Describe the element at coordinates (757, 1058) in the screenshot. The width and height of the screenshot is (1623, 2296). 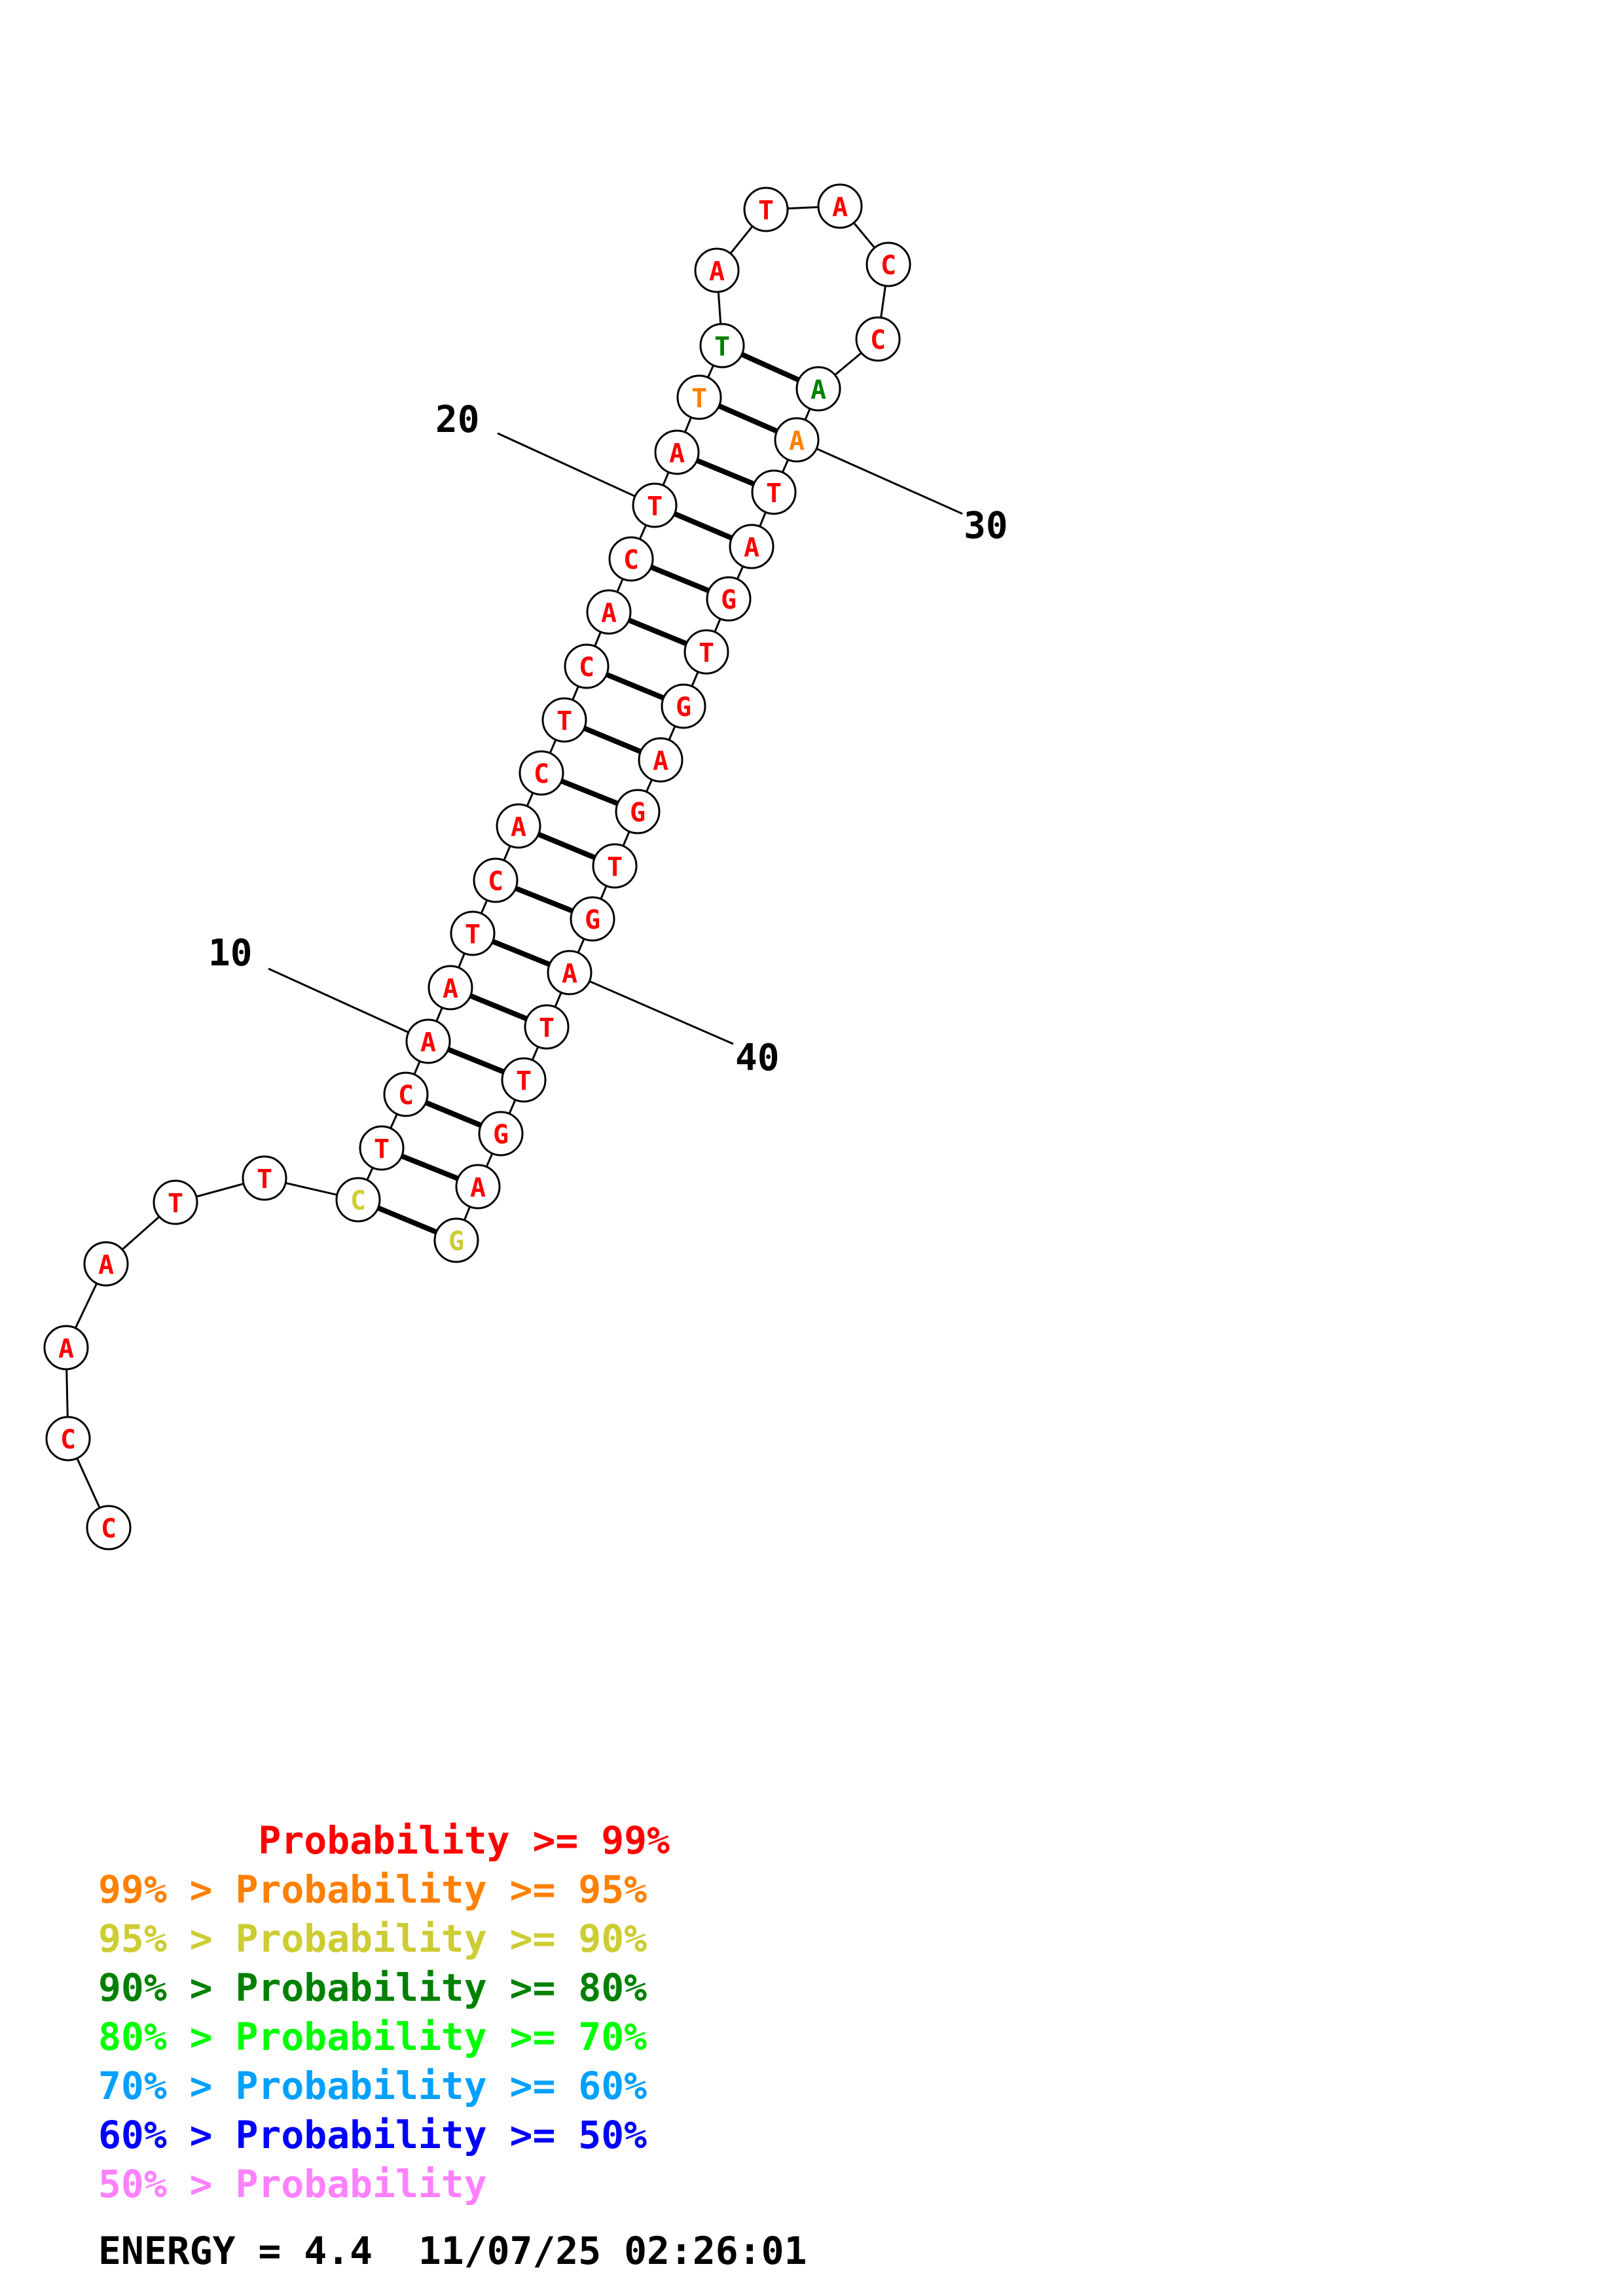
I see `position-label: 40` at that location.